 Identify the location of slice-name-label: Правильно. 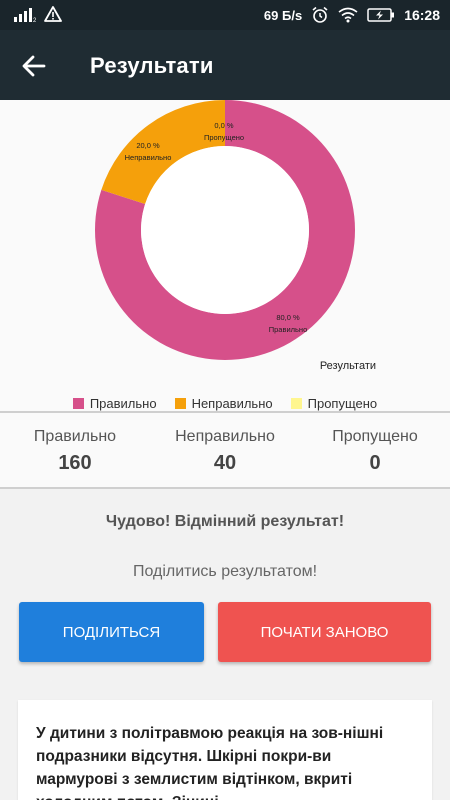
(288, 329).